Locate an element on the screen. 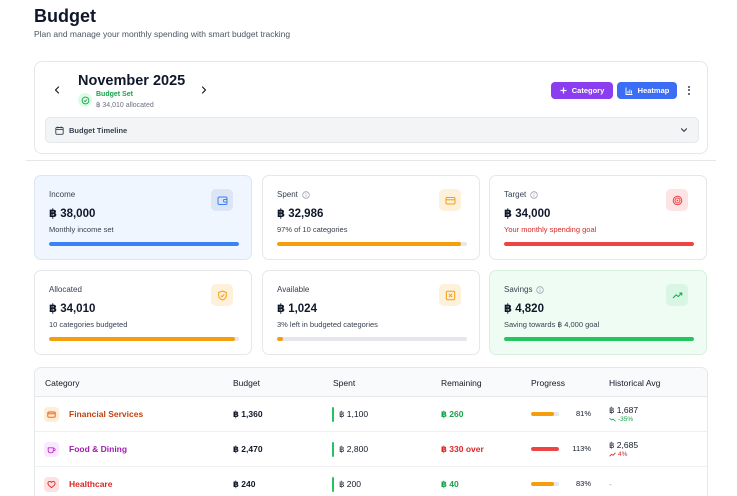 This screenshot has height=496, width=737. page-title: Budget is located at coordinates (65, 16).